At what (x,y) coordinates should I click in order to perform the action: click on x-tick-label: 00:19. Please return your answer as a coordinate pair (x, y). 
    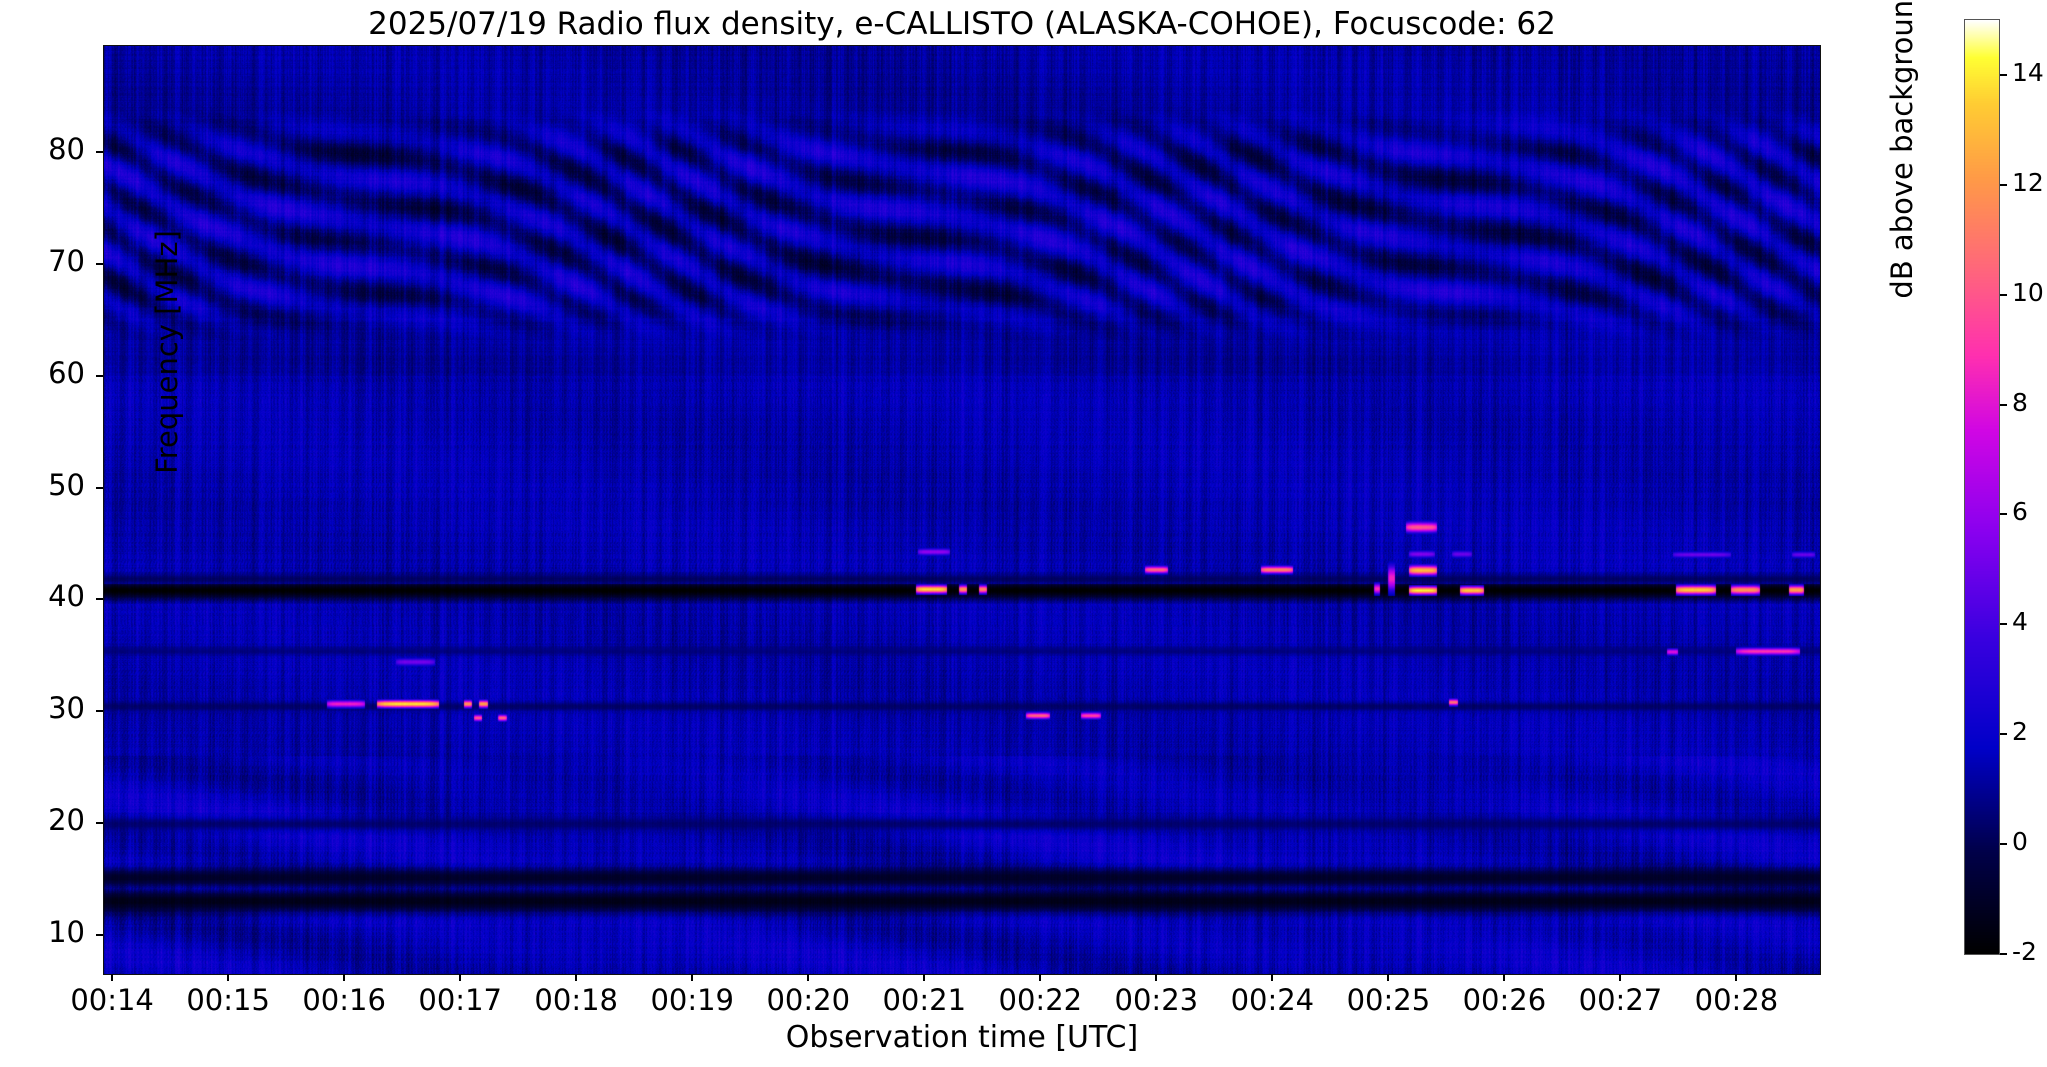
    Looking at the image, I should click on (692, 1000).